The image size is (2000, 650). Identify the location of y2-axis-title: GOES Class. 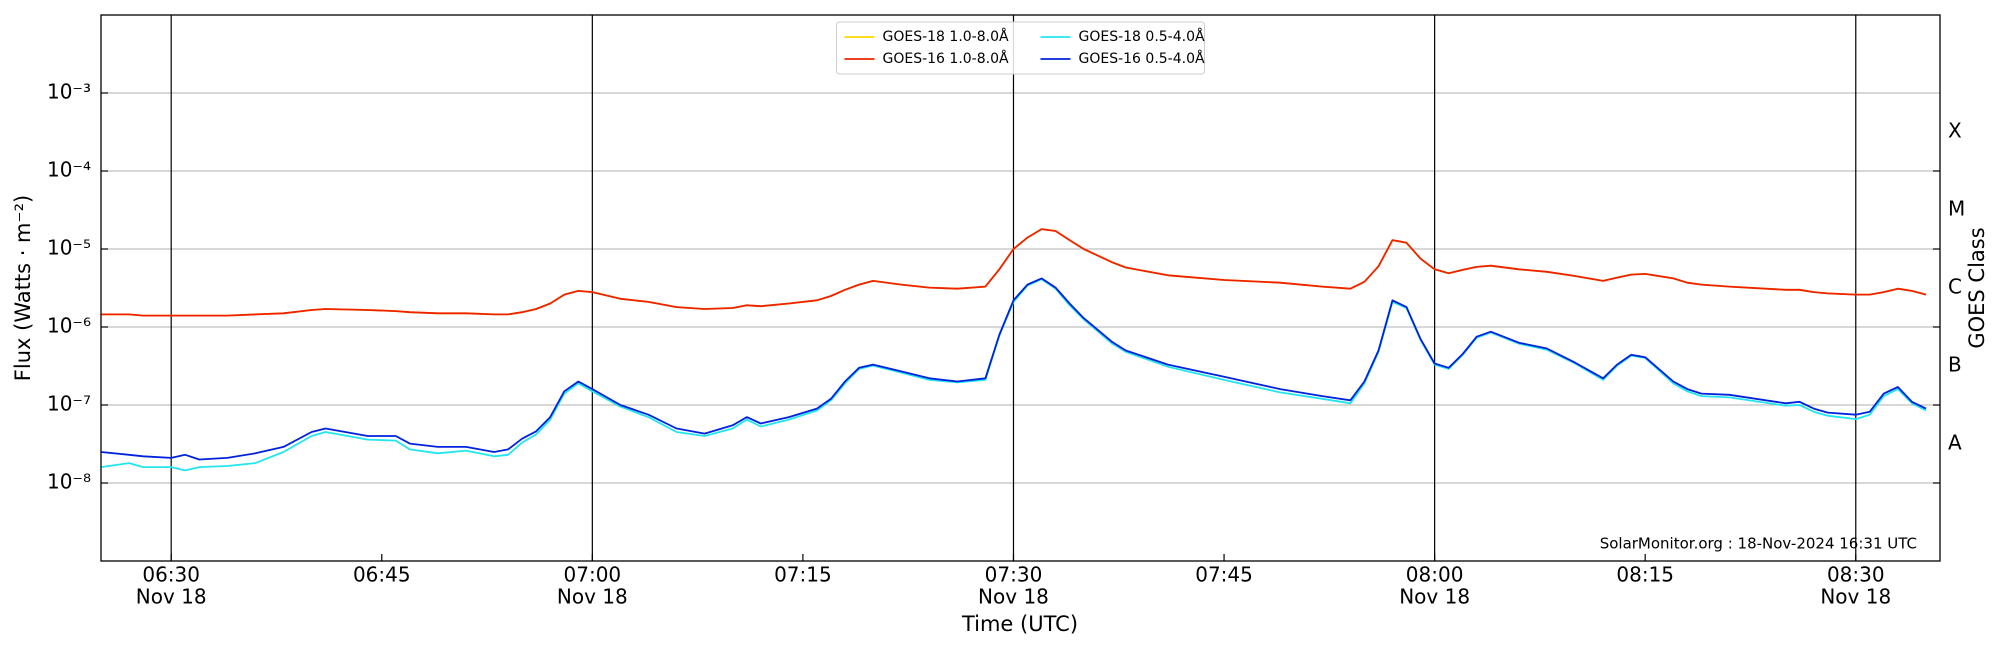
(1977, 287).